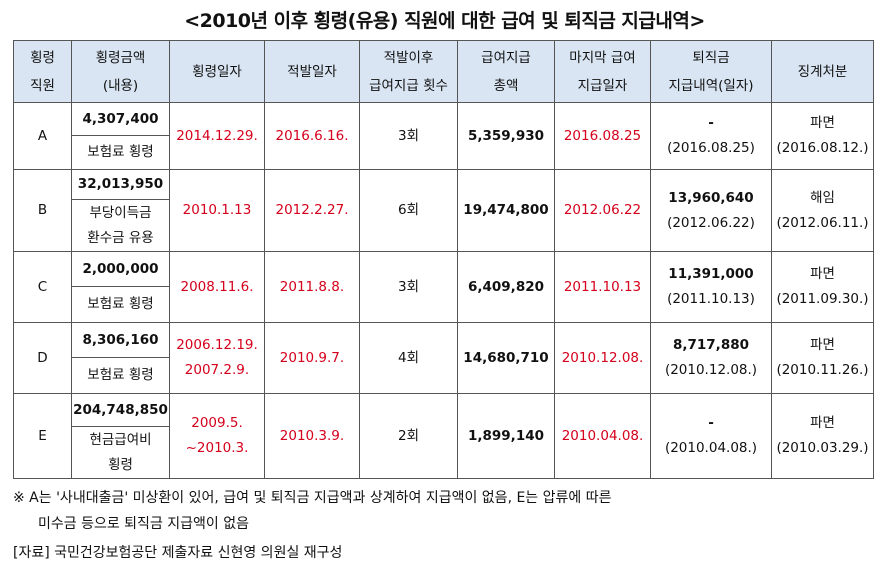  What do you see at coordinates (506, 287) in the screenshot?
I see `total-pay-cell: 6,409,820` at bounding box center [506, 287].